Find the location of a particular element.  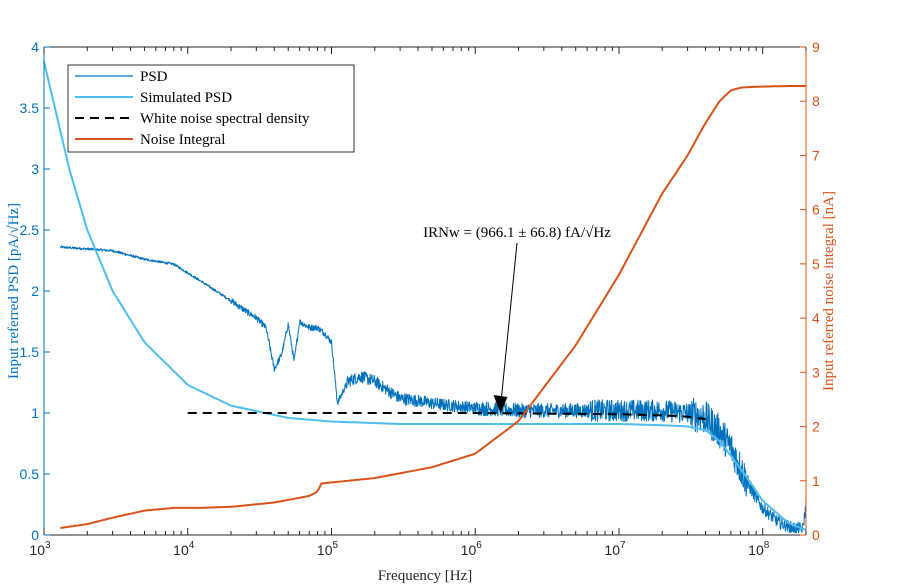

y-right-axis-label: Input referred noise integral [nA] is located at coordinates (829, 291).